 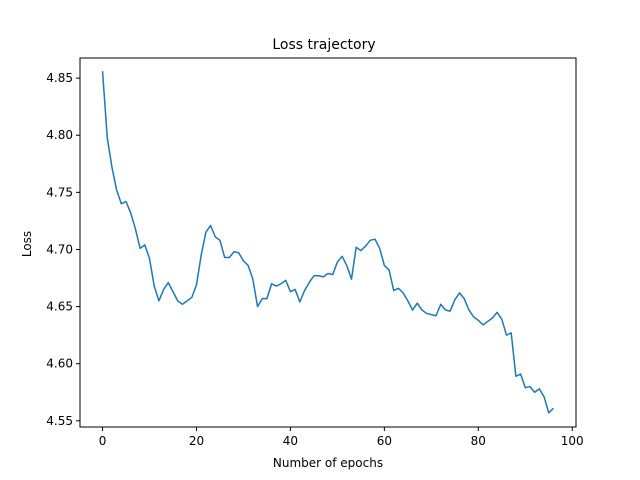 I want to click on y-tick-label: 4.55, so click(x=59, y=421).